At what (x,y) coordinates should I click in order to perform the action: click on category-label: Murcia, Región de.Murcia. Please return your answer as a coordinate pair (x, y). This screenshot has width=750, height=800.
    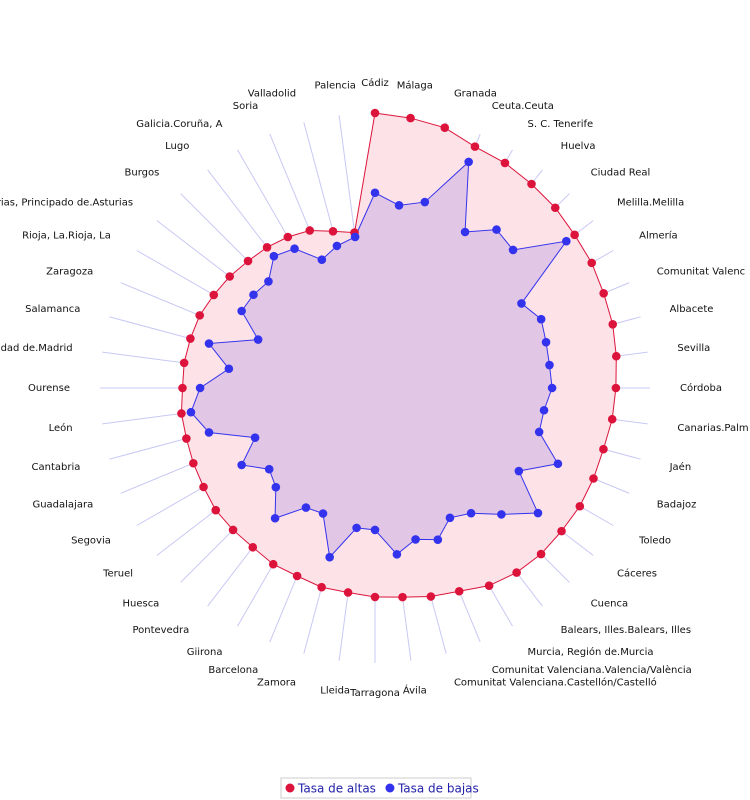
    Looking at the image, I should click on (591, 652).